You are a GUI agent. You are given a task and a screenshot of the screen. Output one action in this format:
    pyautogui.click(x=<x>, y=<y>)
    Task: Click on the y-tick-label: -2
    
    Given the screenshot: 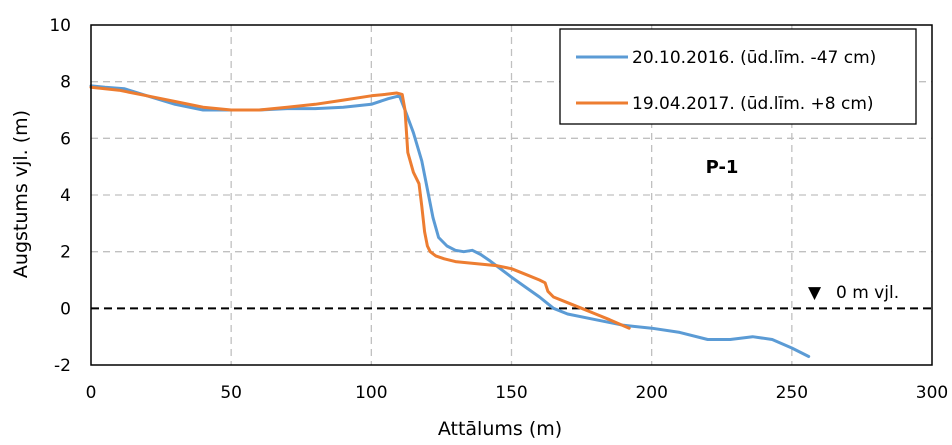 What is the action you would take?
    pyautogui.click(x=62, y=366)
    